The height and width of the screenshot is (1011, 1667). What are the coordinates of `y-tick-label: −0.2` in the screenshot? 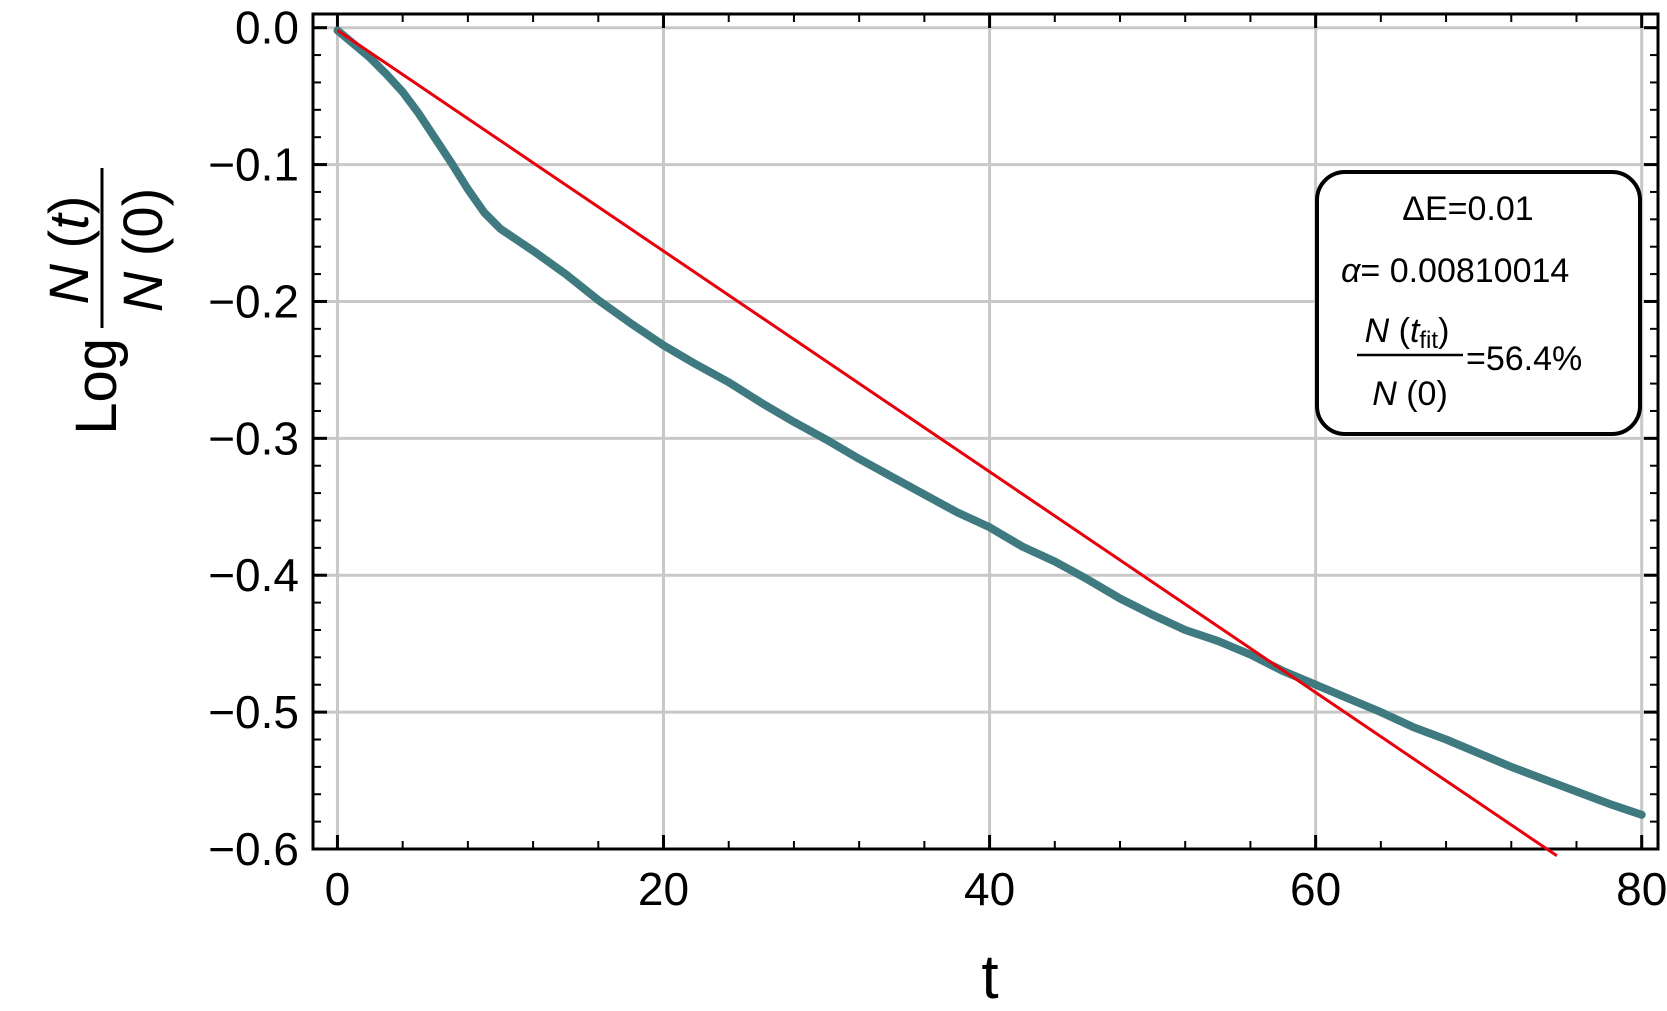 It's located at (253, 301).